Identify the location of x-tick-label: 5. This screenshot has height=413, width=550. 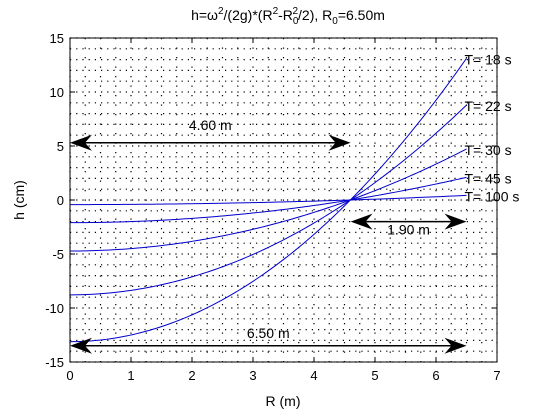
(374, 375).